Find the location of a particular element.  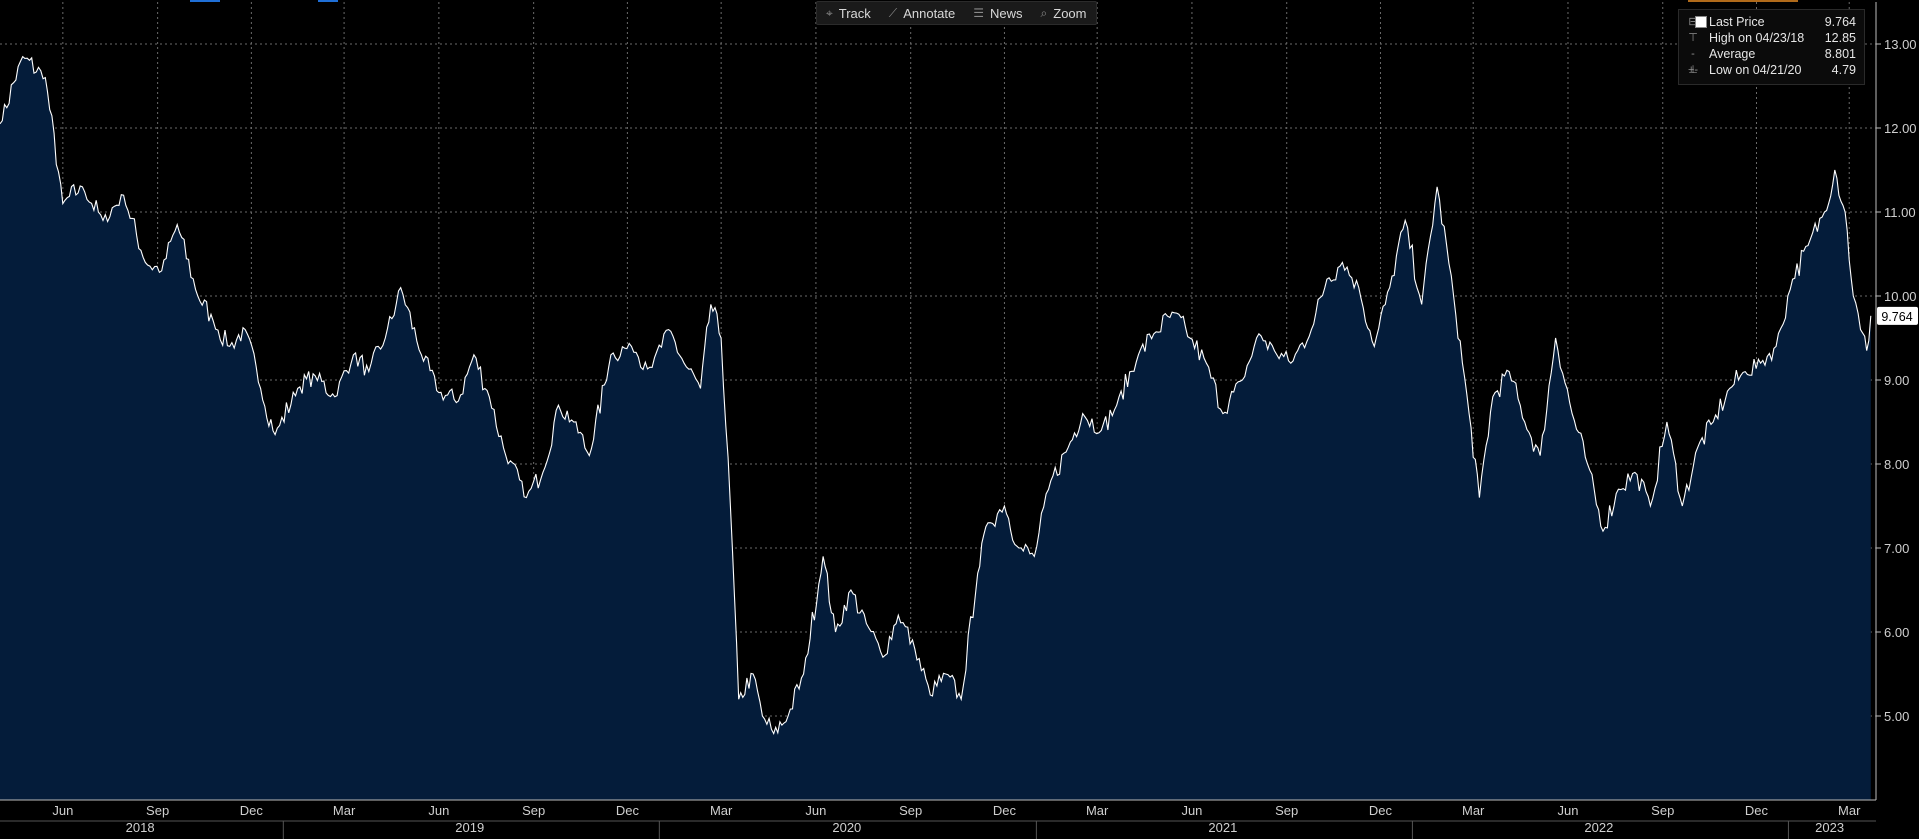

y-tick-label: 9.00 is located at coordinates (1896, 380).